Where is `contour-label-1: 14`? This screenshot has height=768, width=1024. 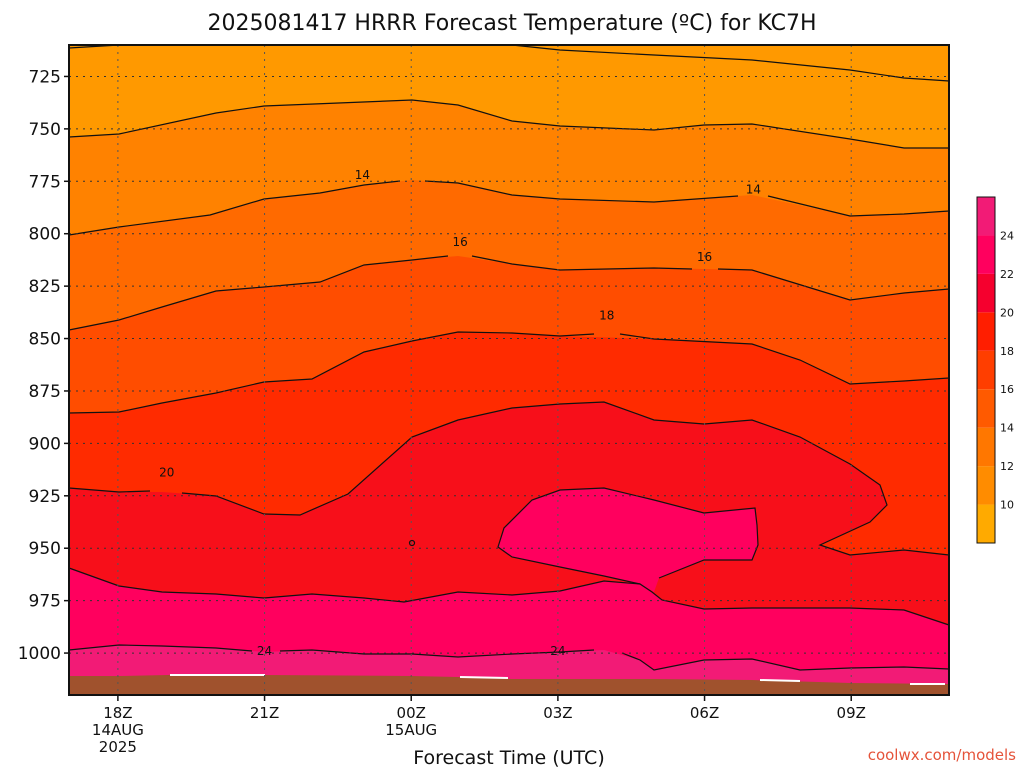
contour-label-1: 14 is located at coordinates (753, 190).